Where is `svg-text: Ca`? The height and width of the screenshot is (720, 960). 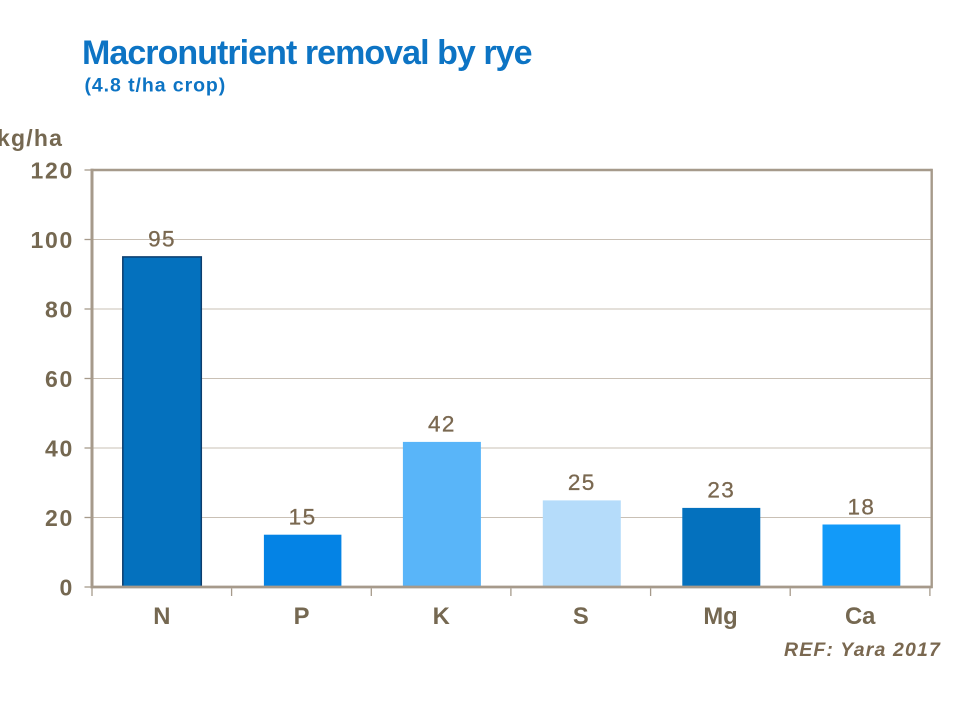
svg-text: Ca is located at coordinates (860, 616).